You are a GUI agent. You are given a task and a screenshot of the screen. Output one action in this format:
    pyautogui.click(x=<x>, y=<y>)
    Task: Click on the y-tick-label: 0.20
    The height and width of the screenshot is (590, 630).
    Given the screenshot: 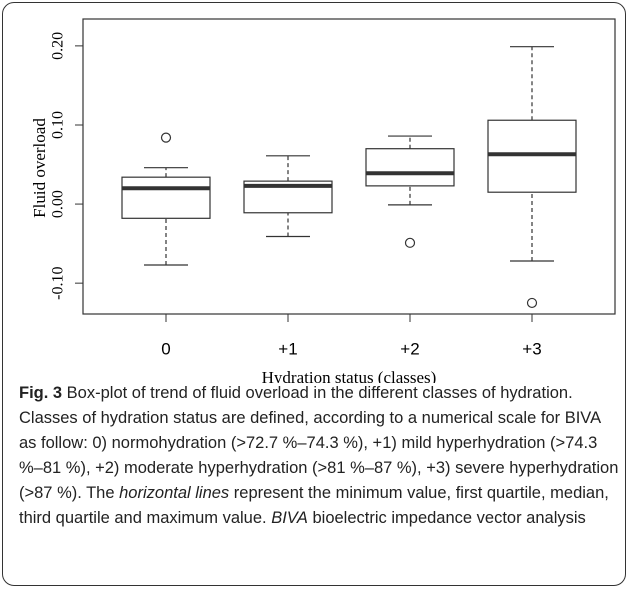 What is the action you would take?
    pyautogui.click(x=58, y=46)
    